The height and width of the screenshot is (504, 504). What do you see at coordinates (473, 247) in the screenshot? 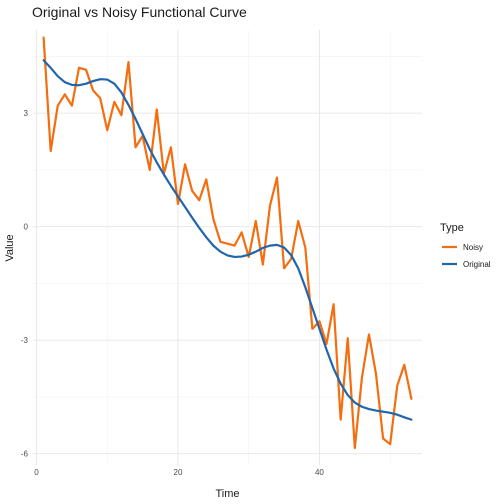
I see `legend-label-noisy: Noisy` at bounding box center [473, 247].